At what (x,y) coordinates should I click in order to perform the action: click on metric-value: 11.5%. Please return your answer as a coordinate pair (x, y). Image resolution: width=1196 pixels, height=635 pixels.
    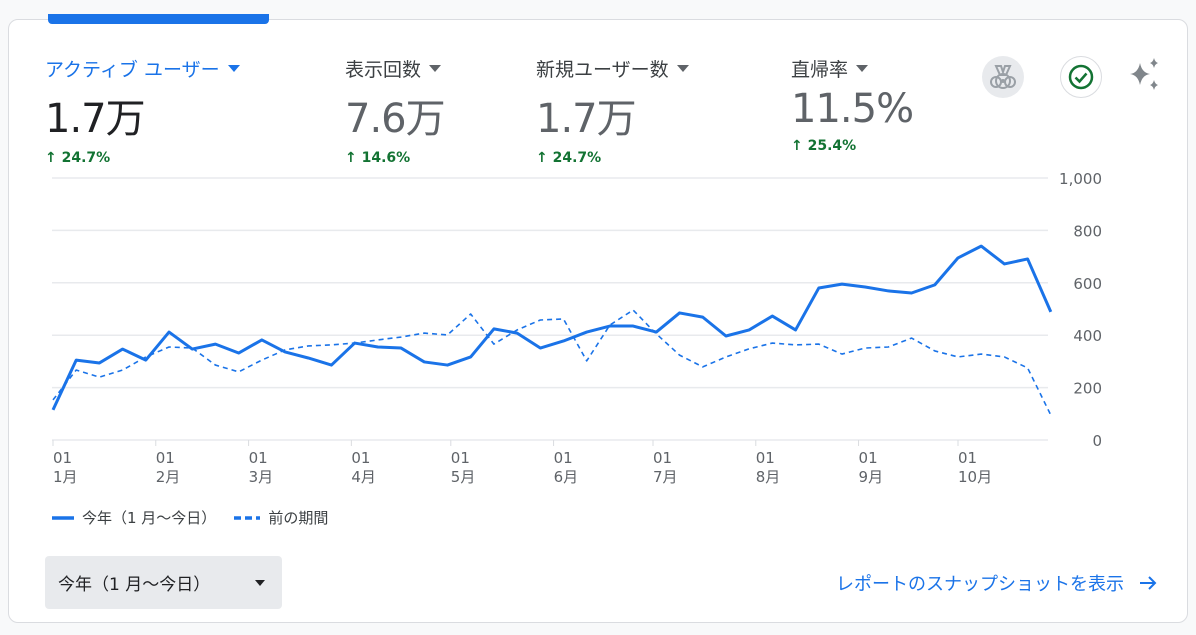
    Looking at the image, I should click on (852, 109).